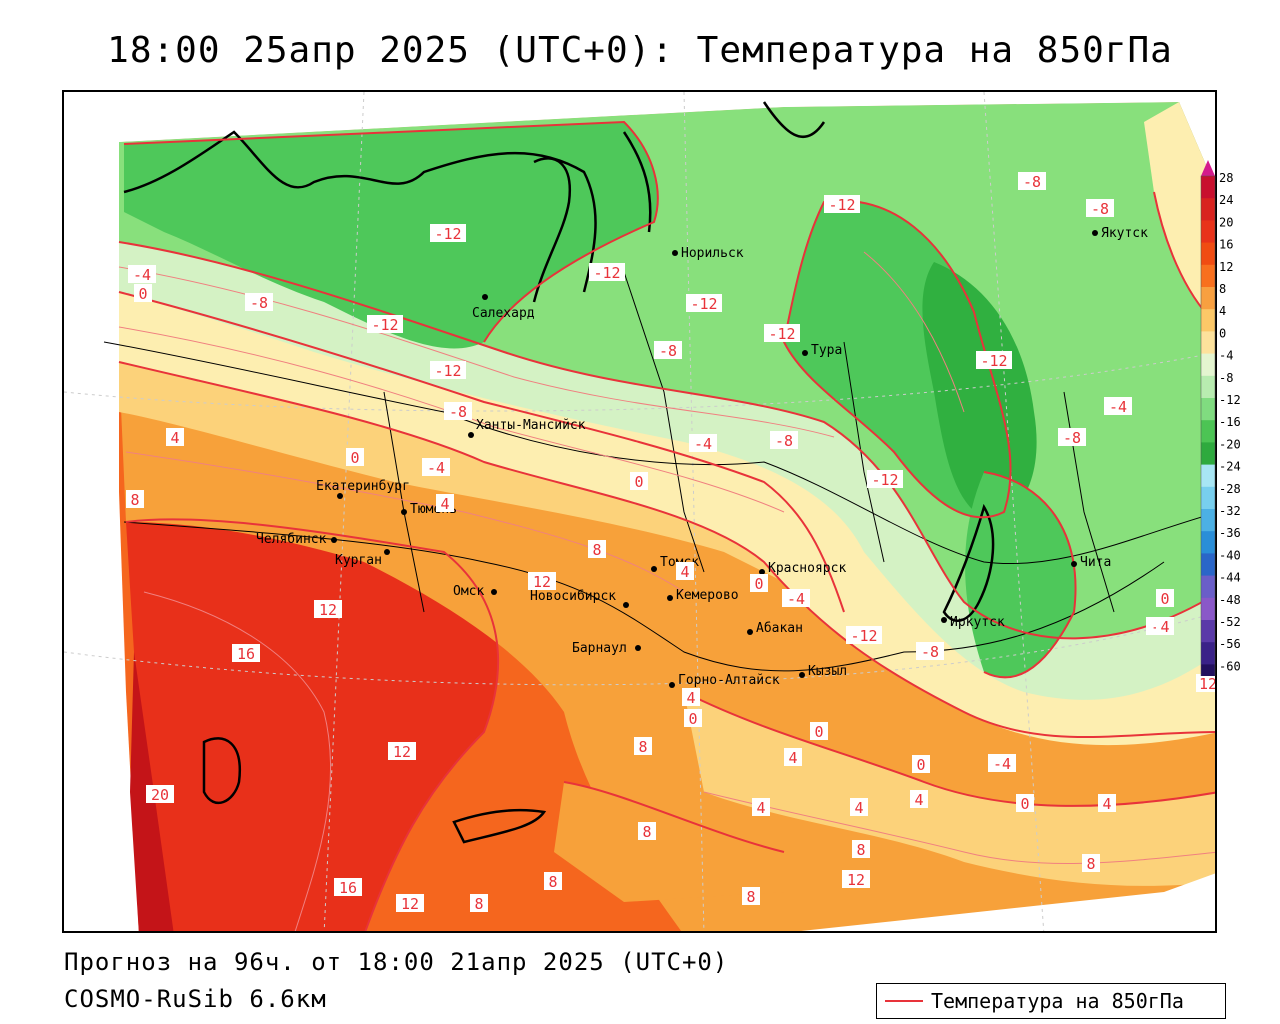 This screenshot has width=1280, height=1024. I want to click on city-kemerovo: Кемерово, so click(703, 595).